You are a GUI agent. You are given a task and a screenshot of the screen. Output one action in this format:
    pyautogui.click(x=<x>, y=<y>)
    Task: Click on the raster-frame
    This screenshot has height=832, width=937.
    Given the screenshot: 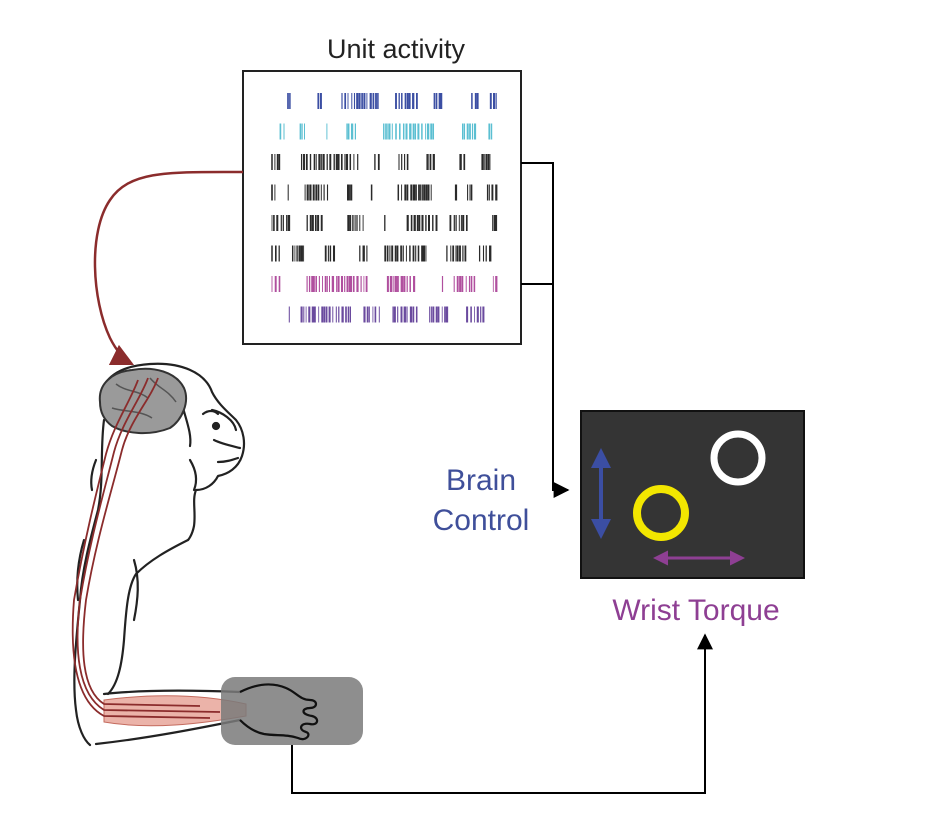 What is the action you would take?
    pyautogui.click(x=382, y=207)
    